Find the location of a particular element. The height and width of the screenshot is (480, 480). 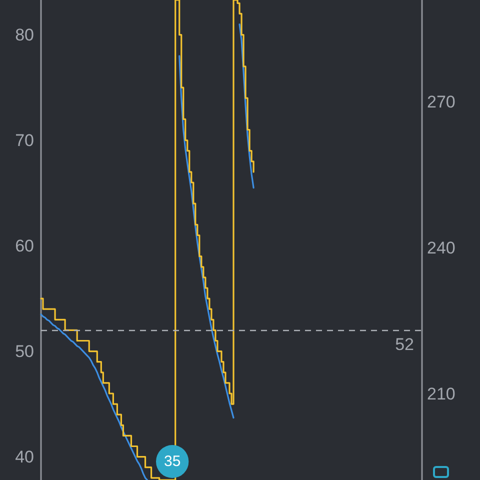

annotation: 35 is located at coordinates (172, 461).